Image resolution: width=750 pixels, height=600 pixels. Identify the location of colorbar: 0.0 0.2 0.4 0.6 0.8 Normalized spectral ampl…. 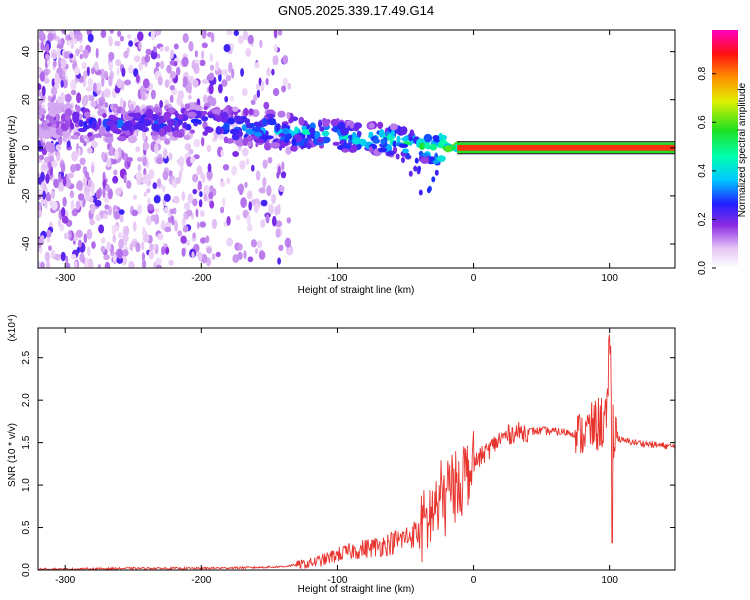
(722, 152).